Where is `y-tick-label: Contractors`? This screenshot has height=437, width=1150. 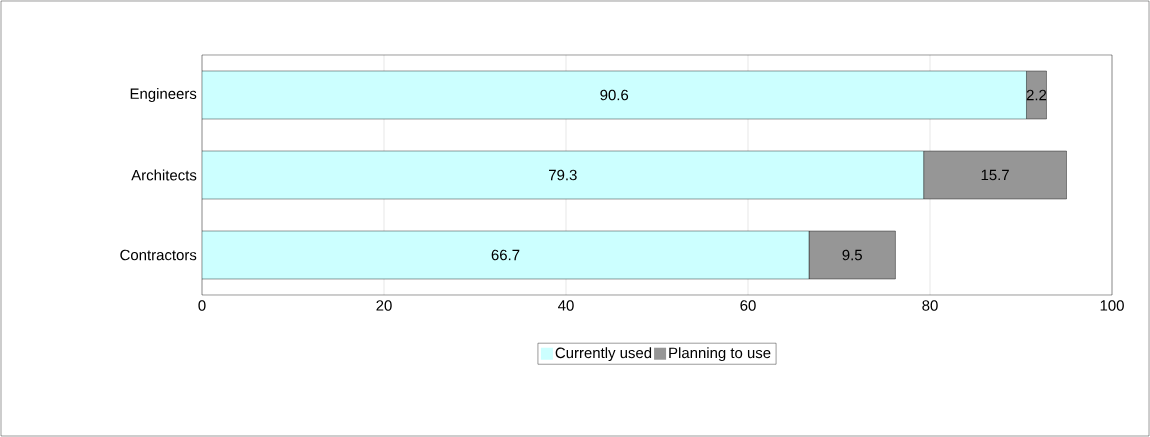
y-tick-label: Contractors is located at coordinates (158, 255).